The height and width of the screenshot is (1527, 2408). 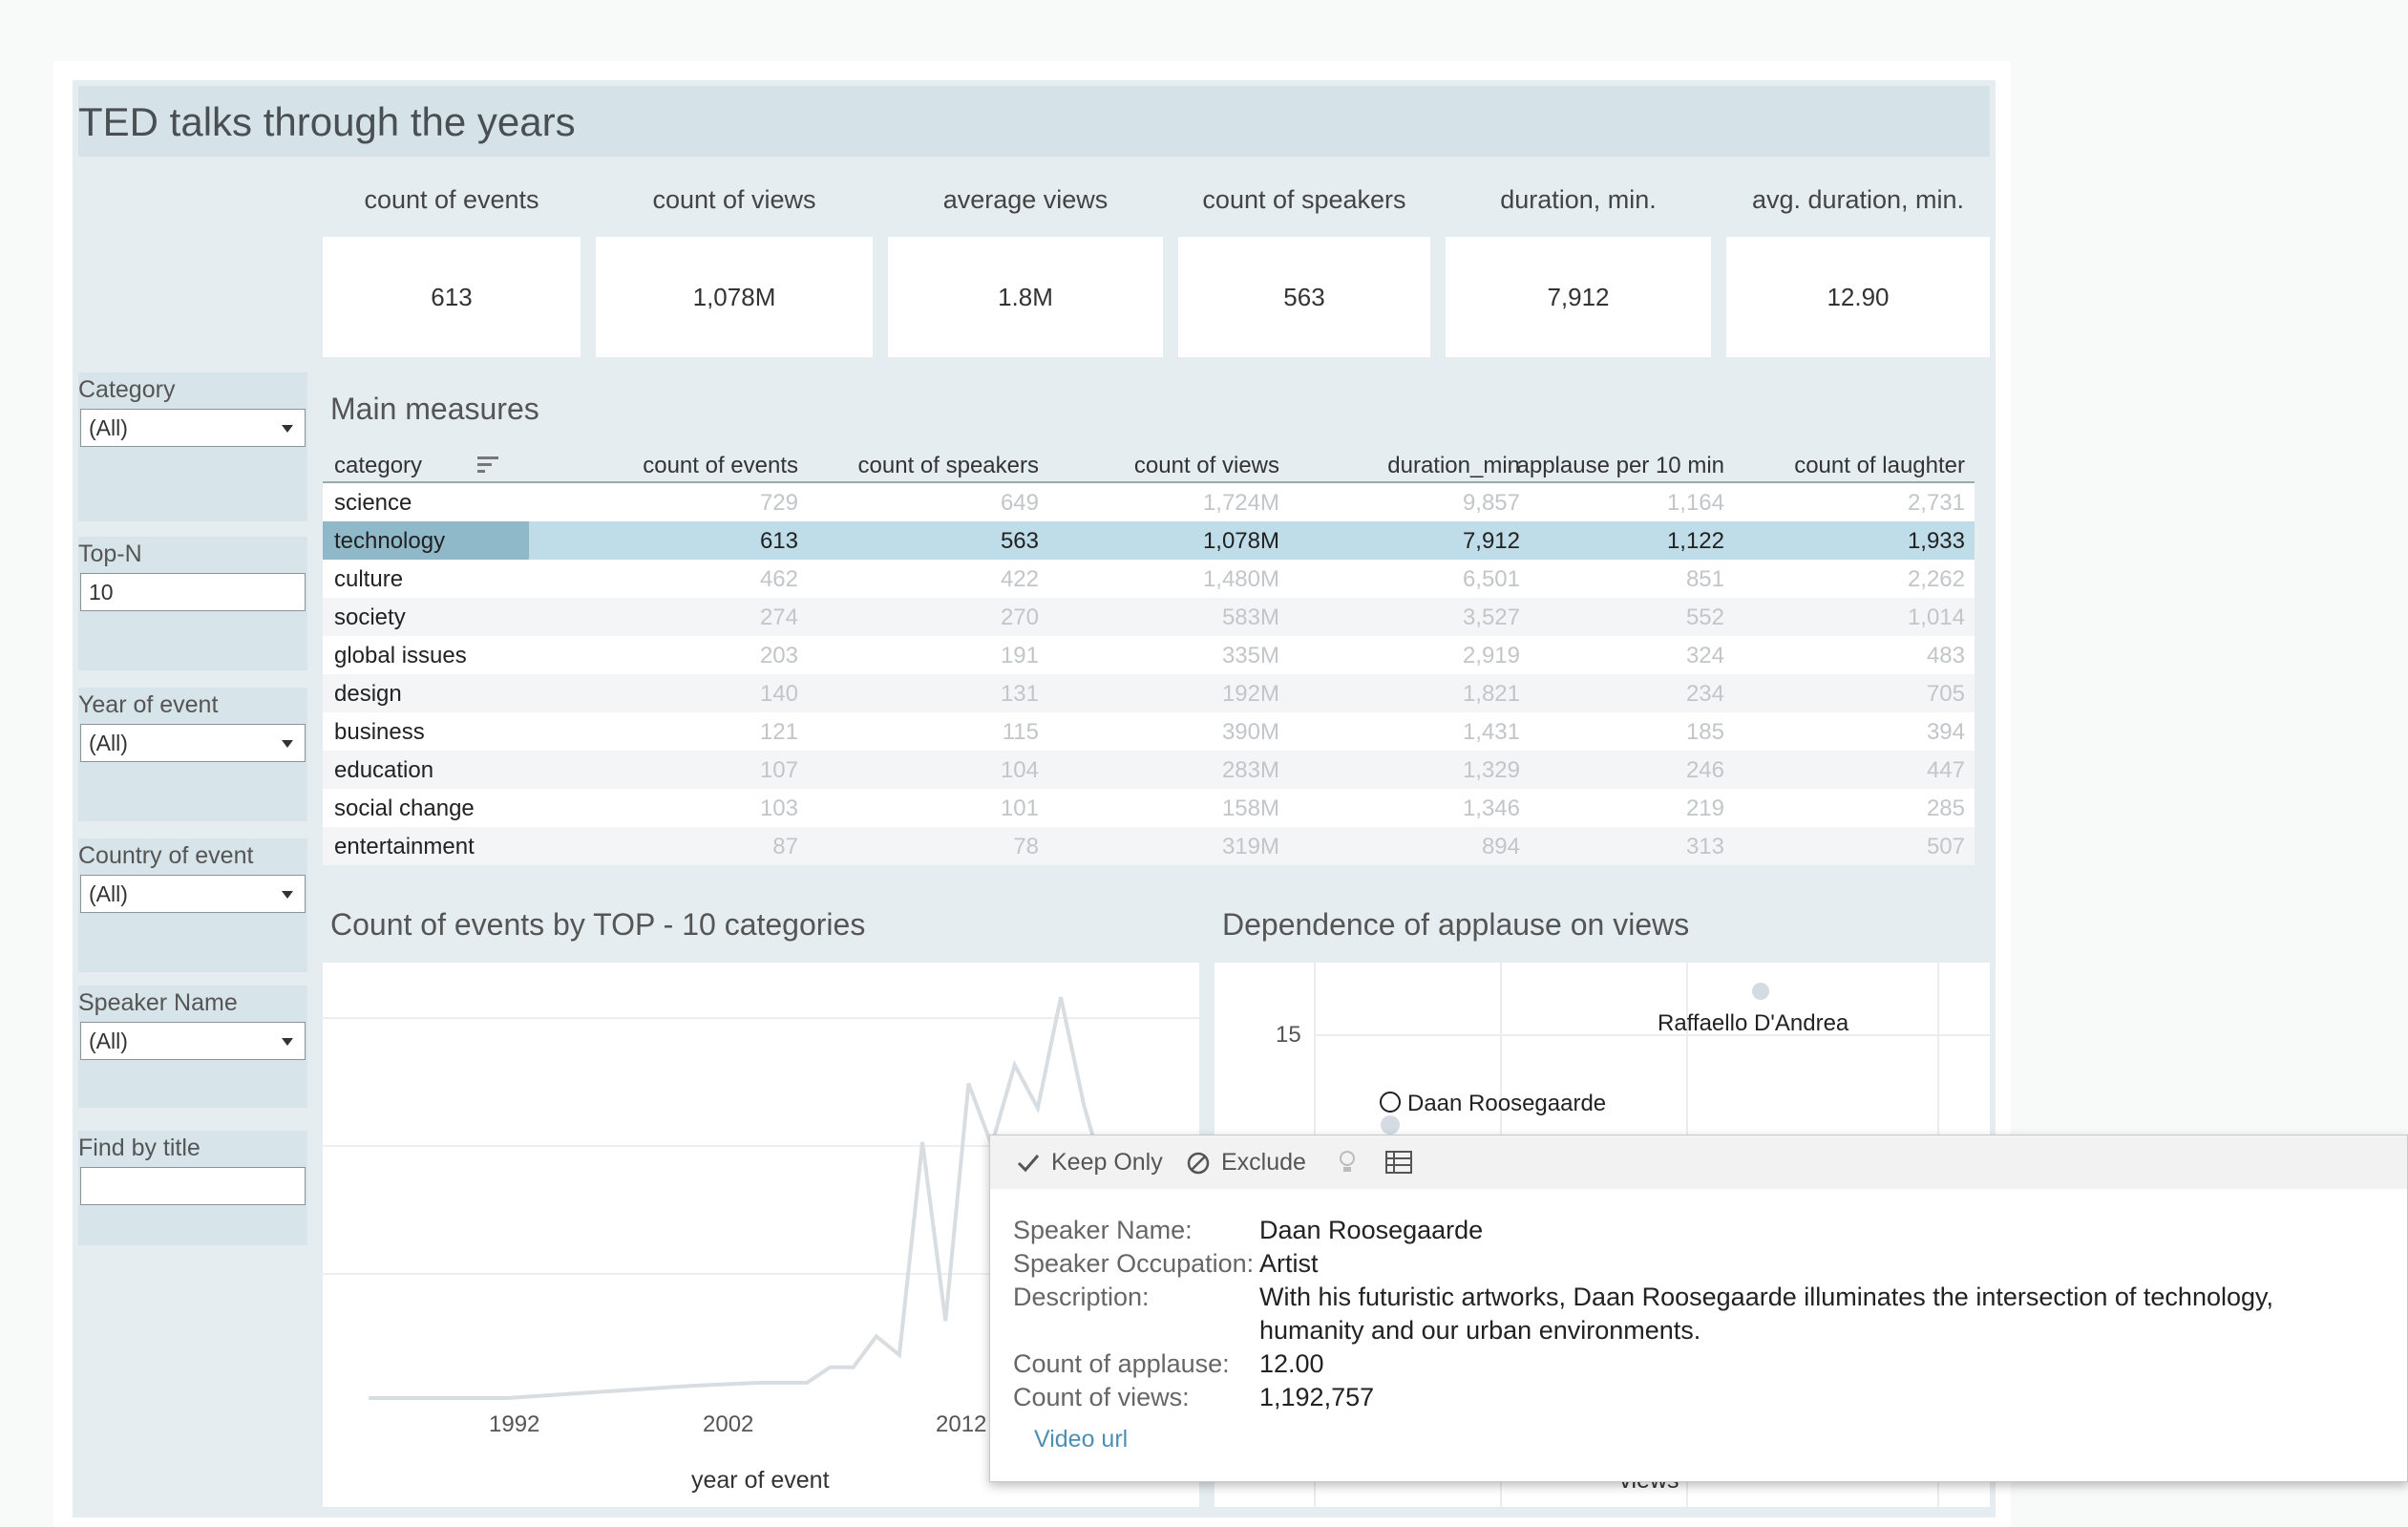 What do you see at coordinates (1620, 466) in the screenshot?
I see `col-header-applause: applause per 10 min` at bounding box center [1620, 466].